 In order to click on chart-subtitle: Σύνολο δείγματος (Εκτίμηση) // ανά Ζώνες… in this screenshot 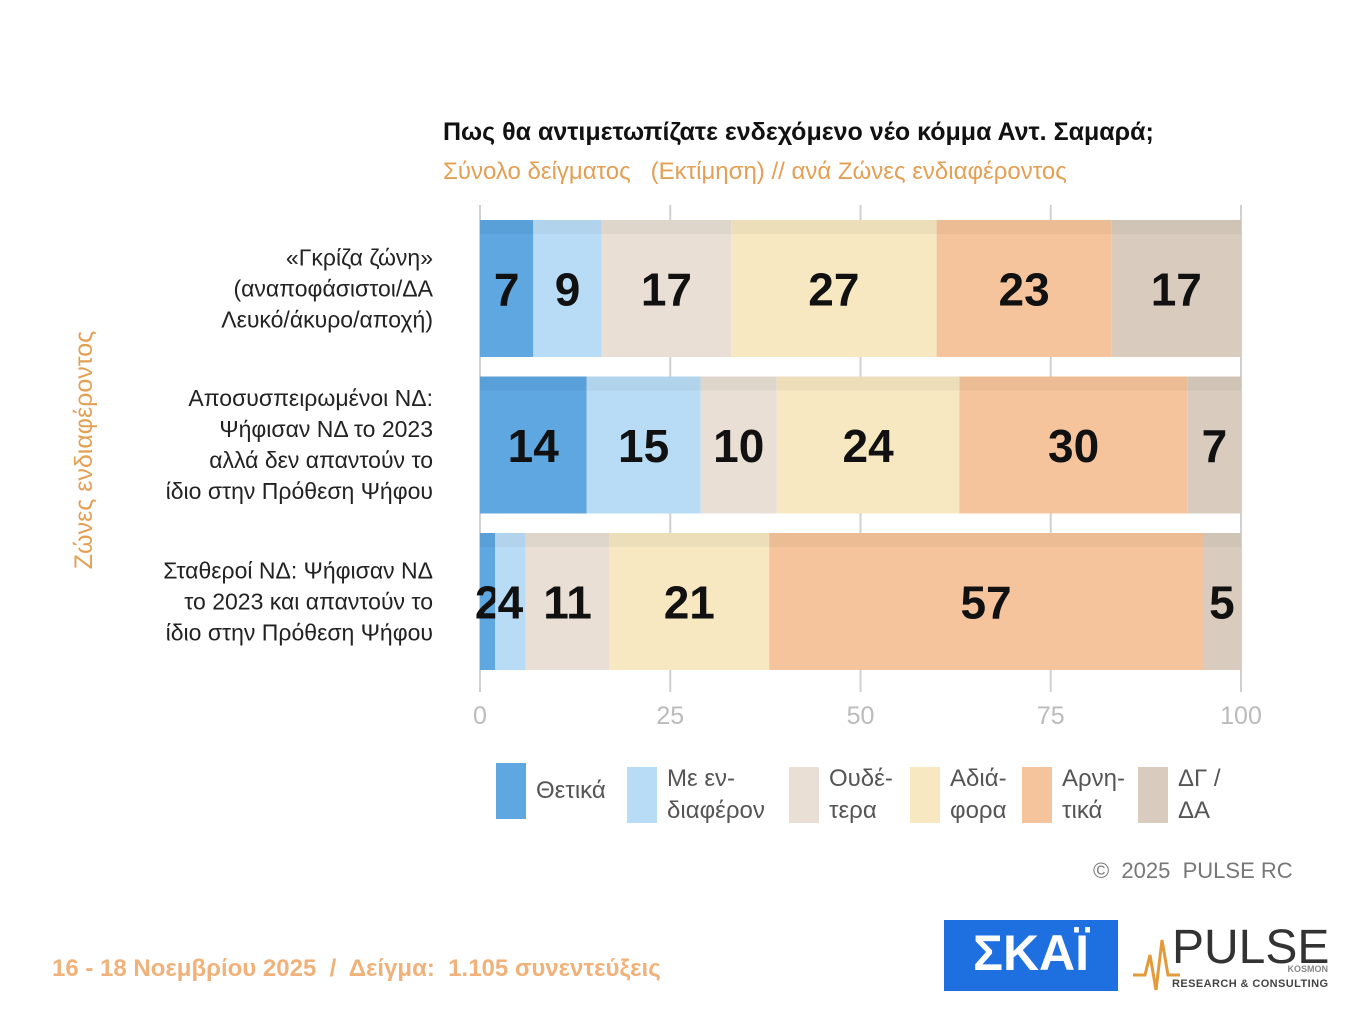, I will do `click(755, 171)`.